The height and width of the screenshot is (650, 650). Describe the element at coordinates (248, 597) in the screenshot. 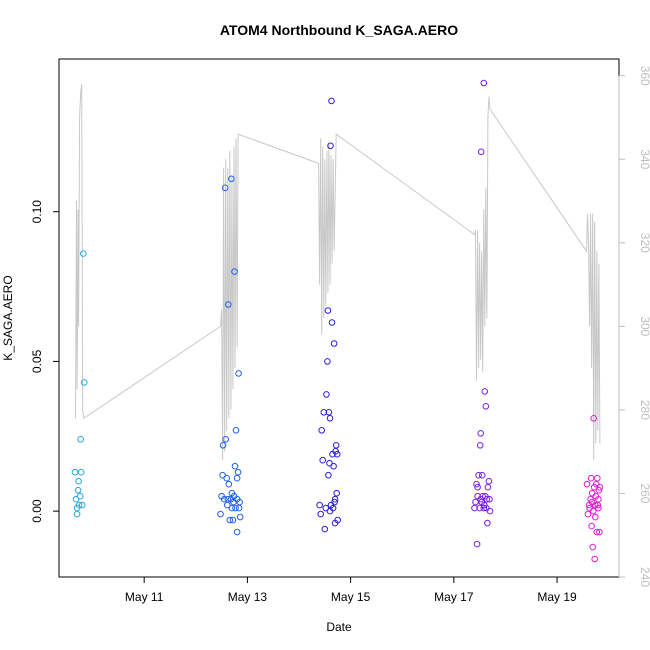

I see `x-tick-label: May 13` at that location.